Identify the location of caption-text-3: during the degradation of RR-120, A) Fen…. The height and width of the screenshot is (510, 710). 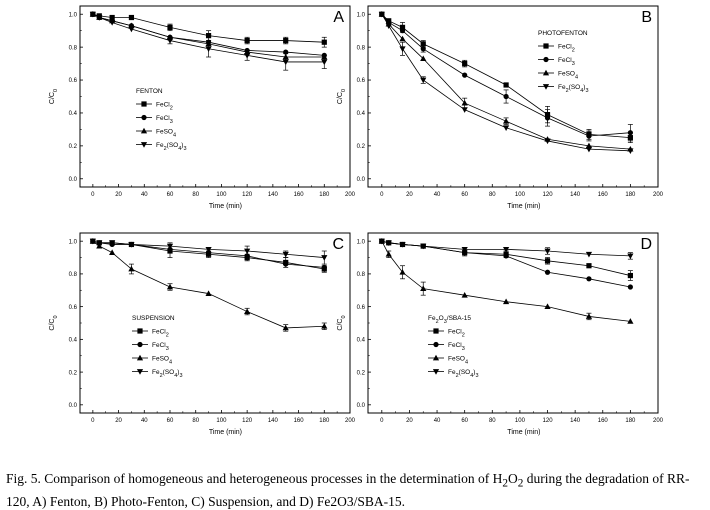
(348, 490).